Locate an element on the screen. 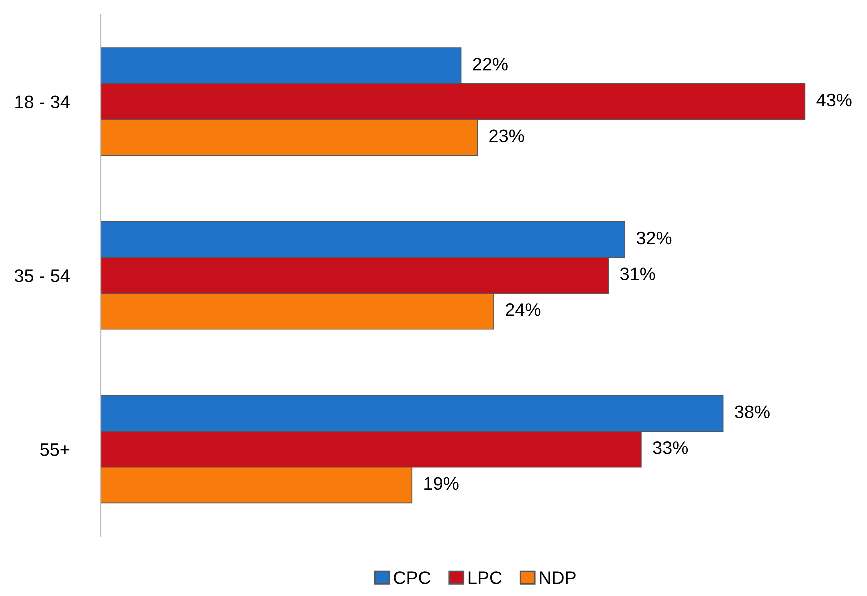 The height and width of the screenshot is (596, 867). legend-label: LPC is located at coordinates (485, 578).